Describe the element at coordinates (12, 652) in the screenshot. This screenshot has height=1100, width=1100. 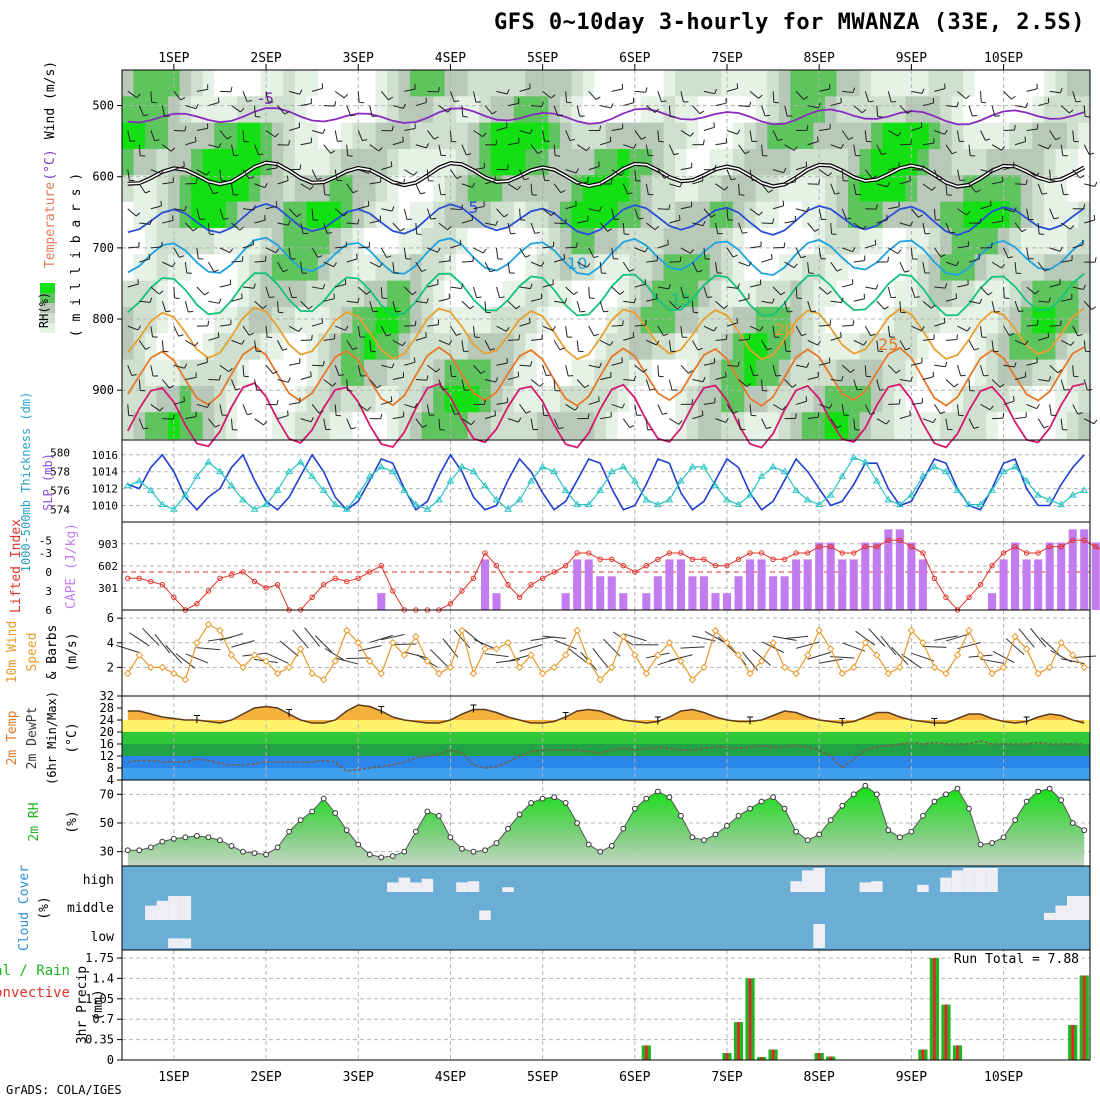
I see `wind10m-axis-label: 10m Wind` at that location.